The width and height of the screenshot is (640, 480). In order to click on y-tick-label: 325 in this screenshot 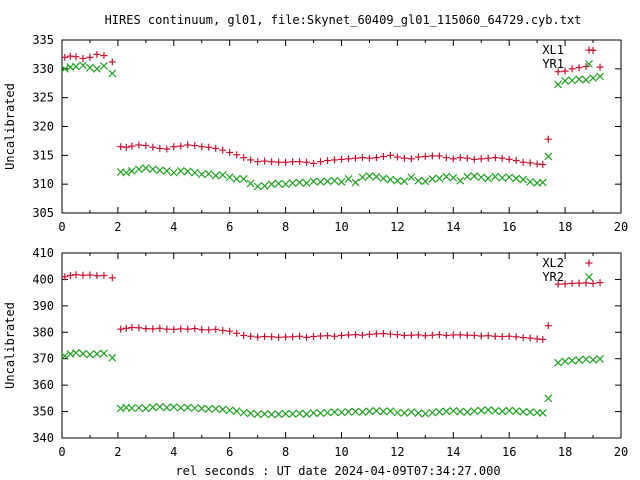, I will do `click(43, 98)`.